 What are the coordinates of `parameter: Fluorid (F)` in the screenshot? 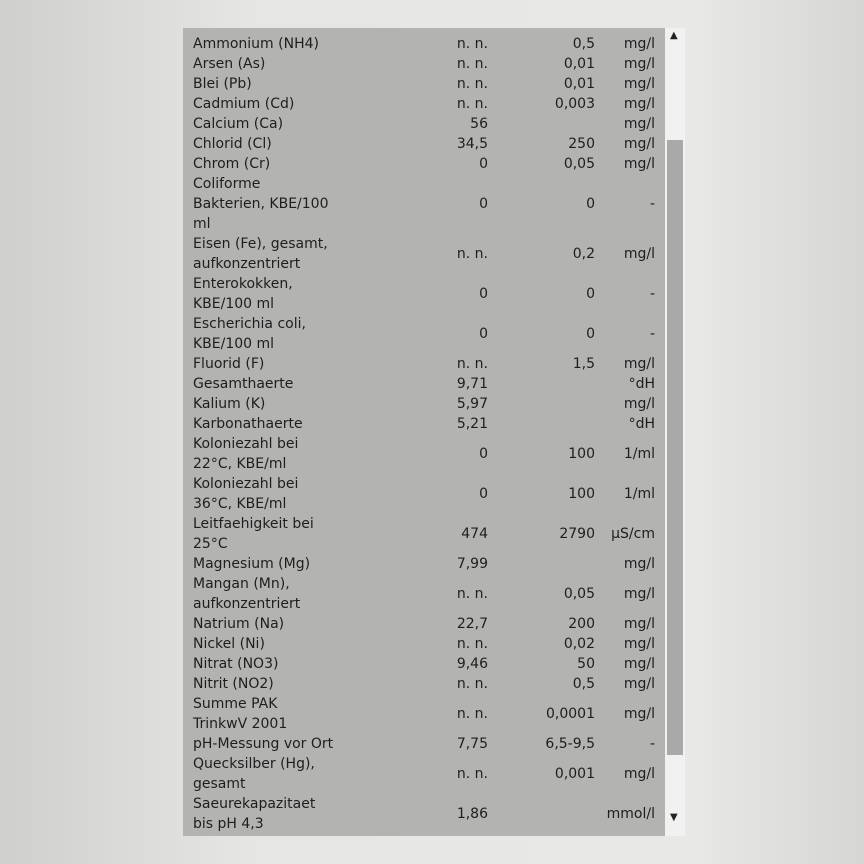 It's located at (229, 364).